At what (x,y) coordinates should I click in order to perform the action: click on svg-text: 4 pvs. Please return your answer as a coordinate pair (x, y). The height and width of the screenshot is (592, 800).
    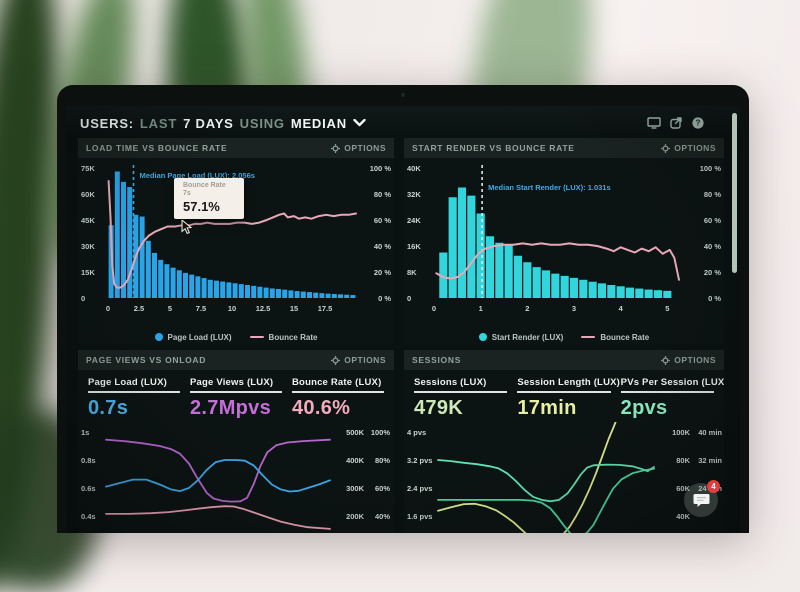
    Looking at the image, I should click on (416, 432).